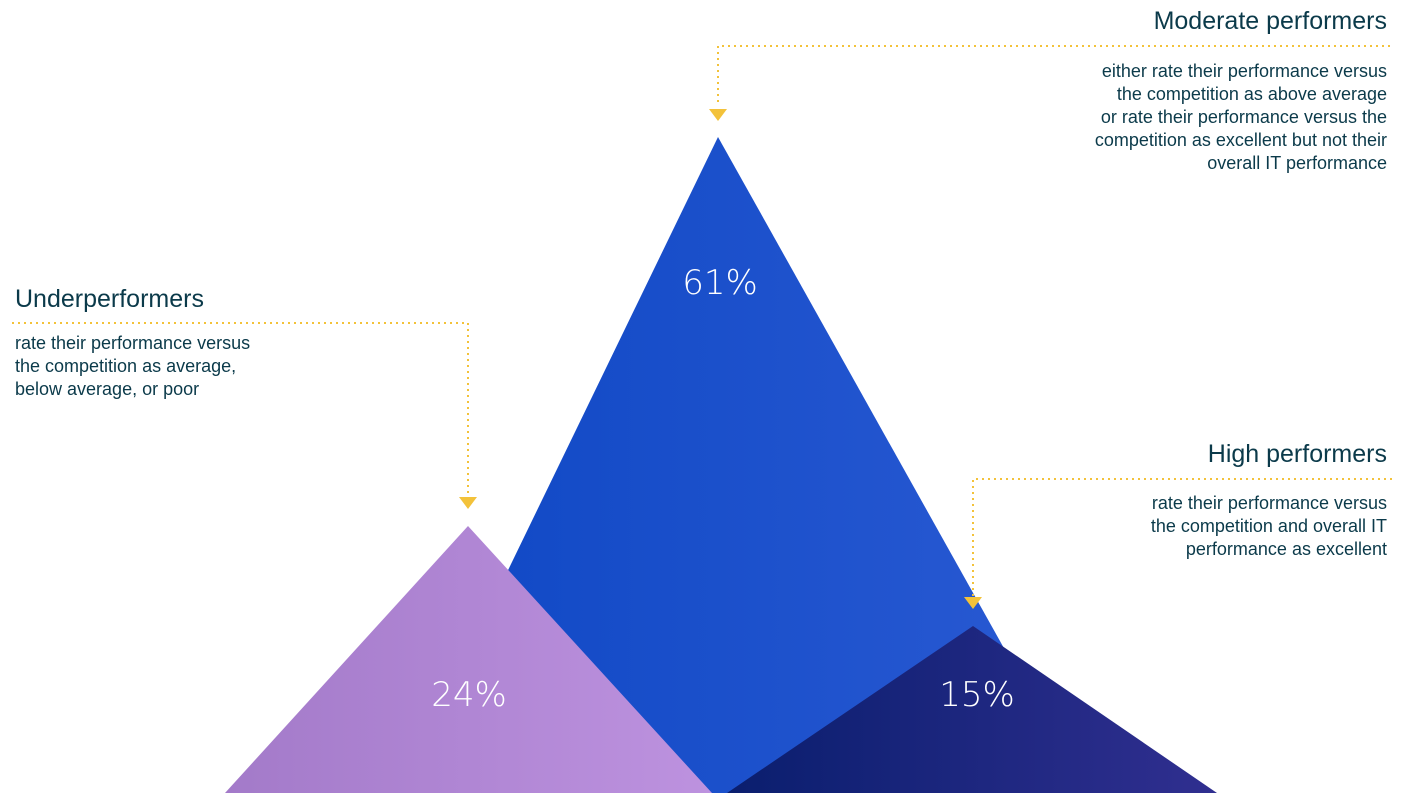  I want to click on moderate-desc-line: the competition as above average, so click(1251, 94).